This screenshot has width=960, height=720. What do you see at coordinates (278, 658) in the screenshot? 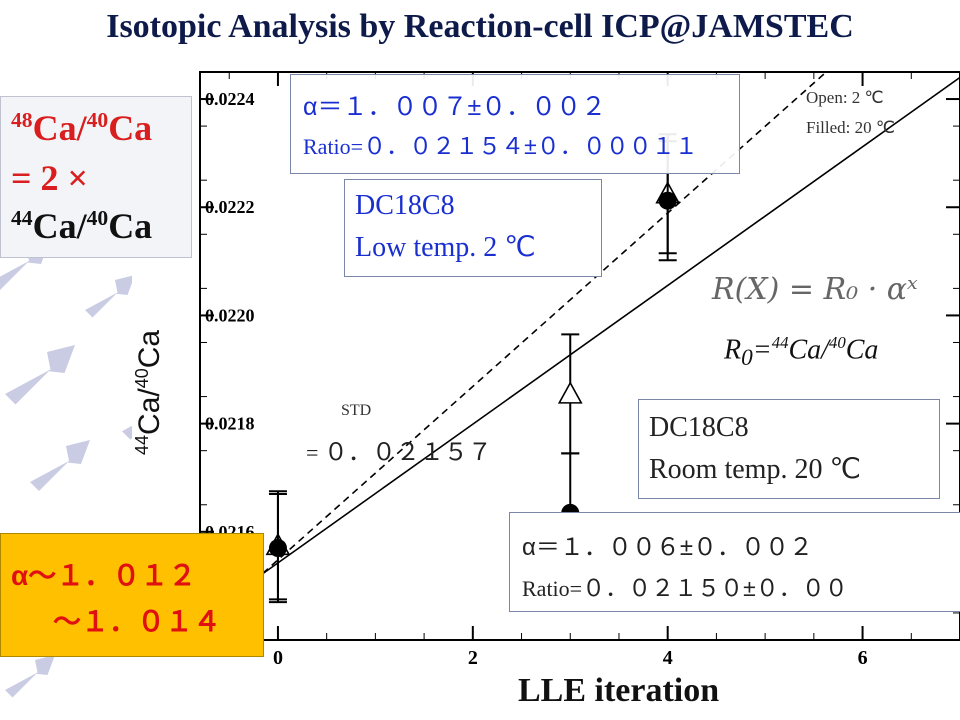
I see `x-tick-label: 0` at bounding box center [278, 658].